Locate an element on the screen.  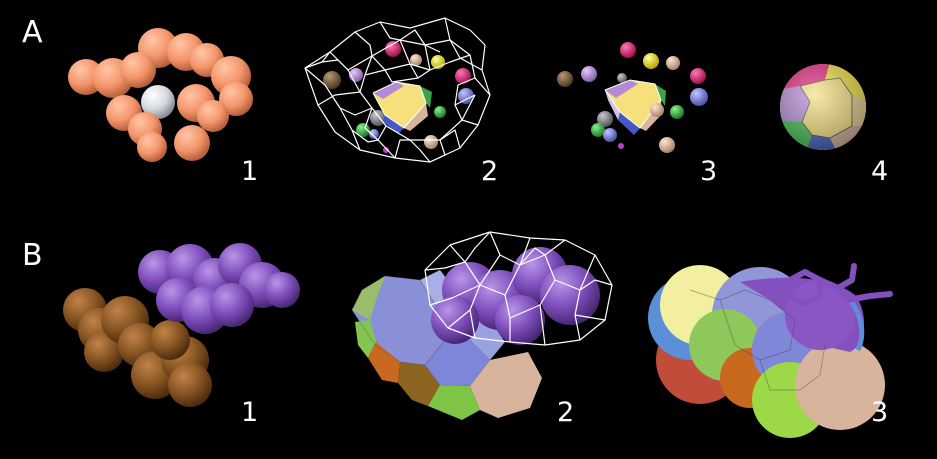
panel-a-number-3: 3 is located at coordinates (709, 171).